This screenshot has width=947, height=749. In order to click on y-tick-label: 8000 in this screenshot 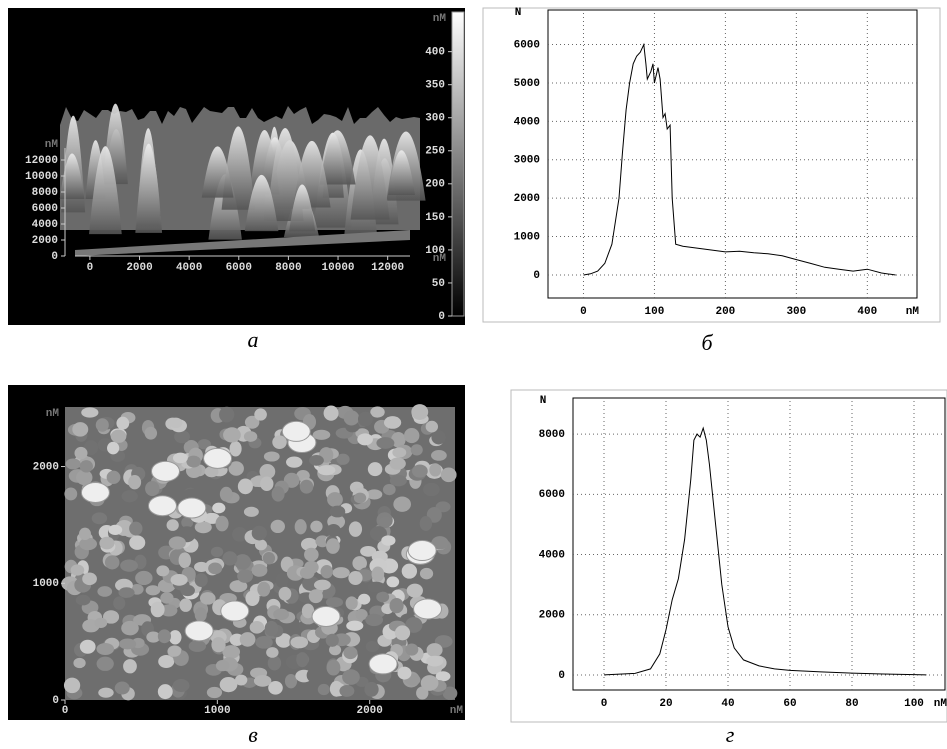, I will do `click(552, 435)`.